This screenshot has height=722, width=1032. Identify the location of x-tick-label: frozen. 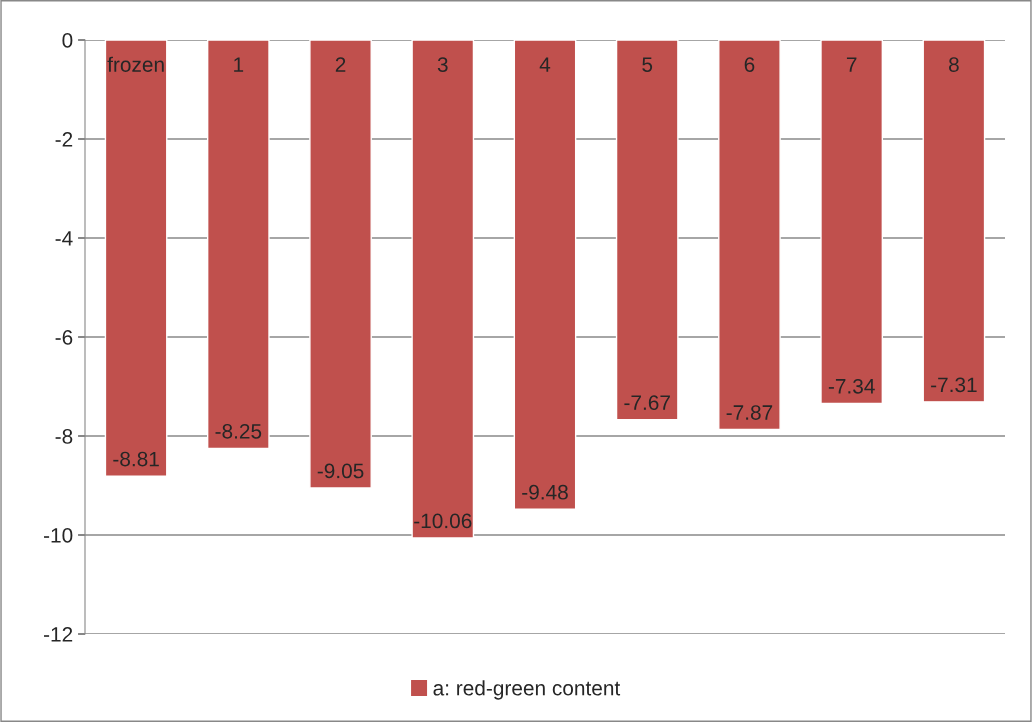
(135, 64).